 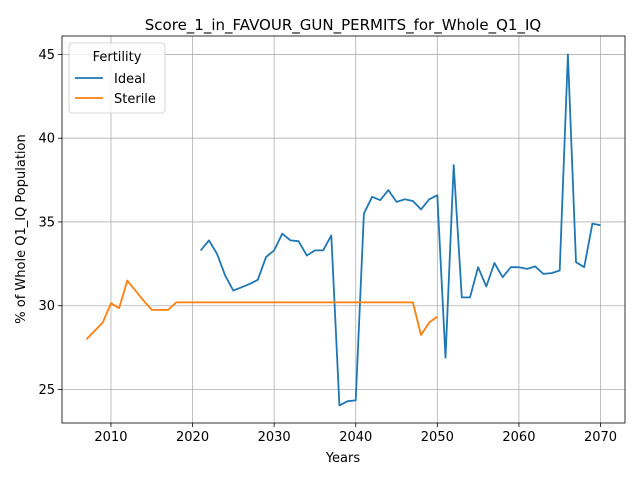 I want to click on x-tick-label: 2070, so click(x=600, y=437).